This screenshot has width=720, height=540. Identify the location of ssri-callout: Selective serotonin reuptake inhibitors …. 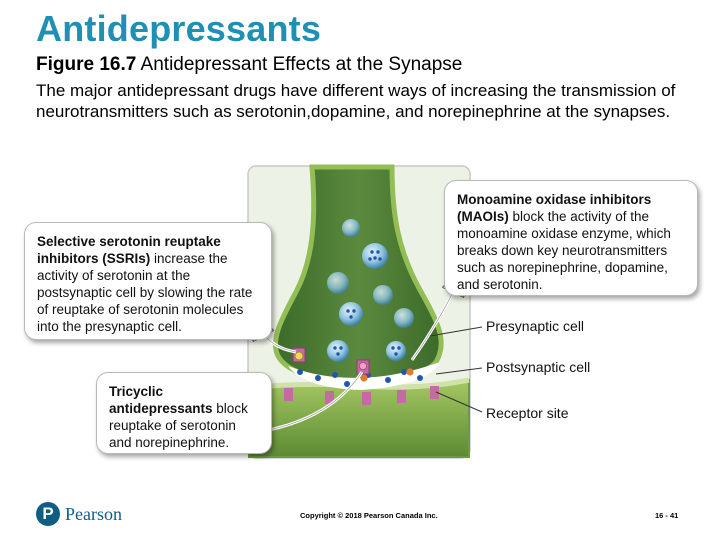
(148, 281).